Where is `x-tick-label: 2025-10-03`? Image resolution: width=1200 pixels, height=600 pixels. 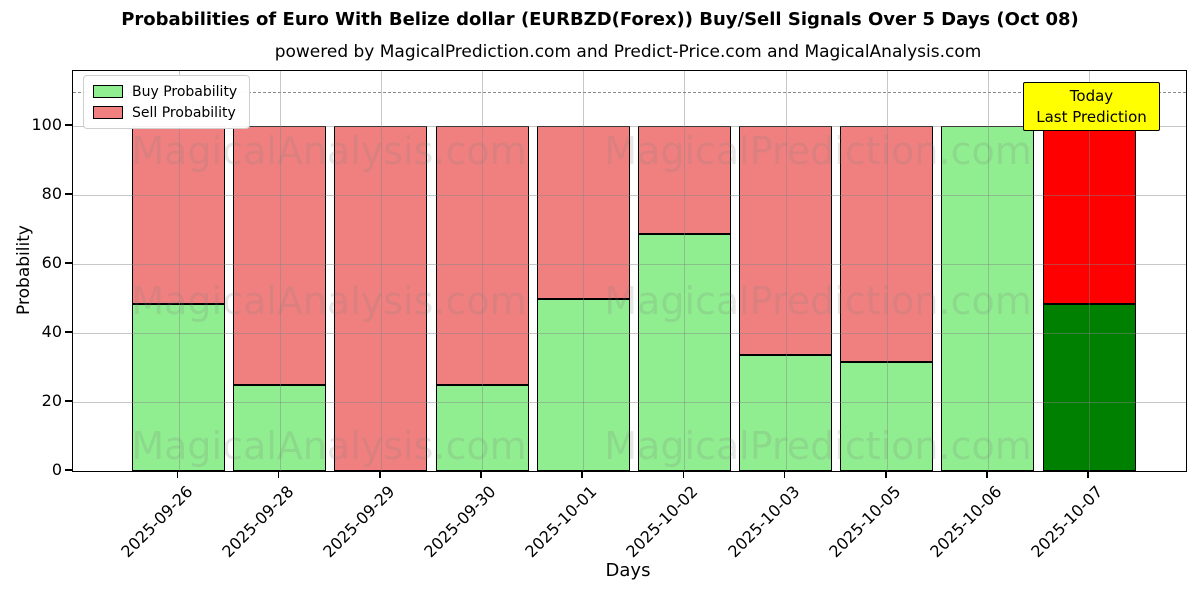 x-tick-label: 2025-10-03 is located at coordinates (803, 521).